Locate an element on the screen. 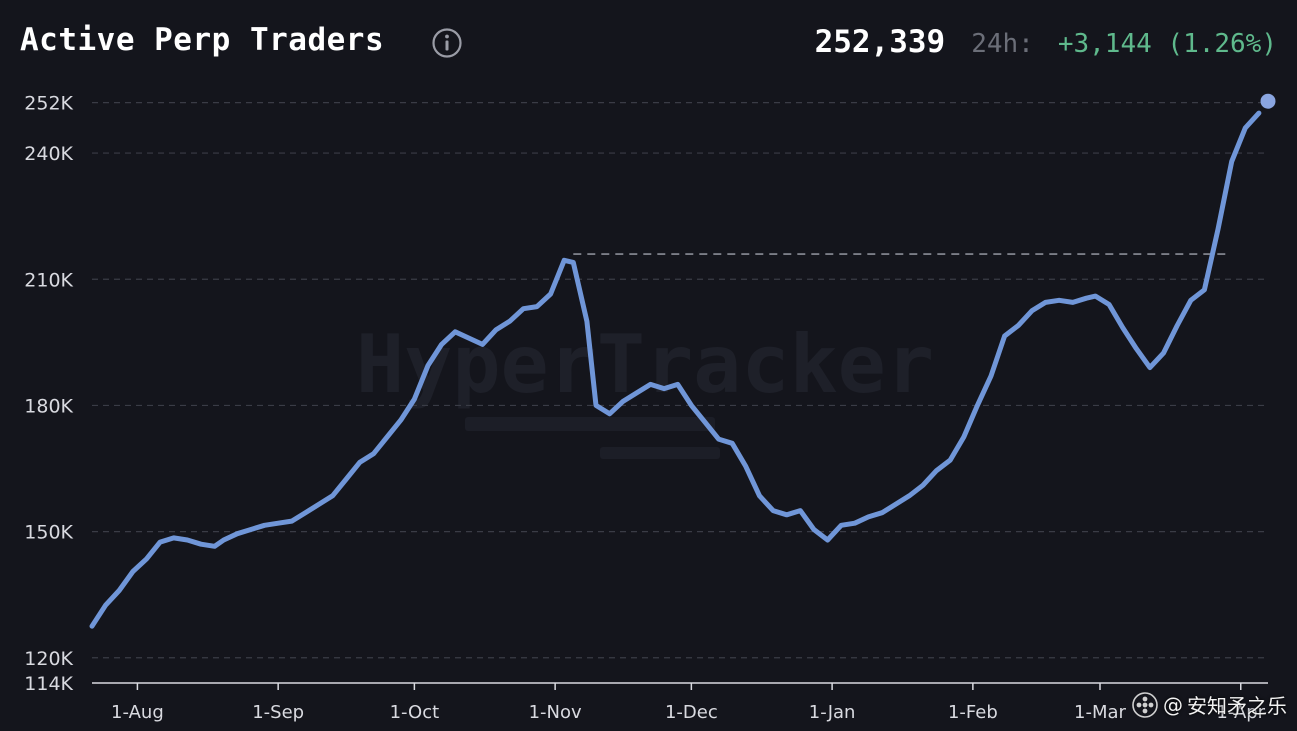 The width and height of the screenshot is (1297, 731). x-tick-label: 1-Dec is located at coordinates (691, 712).